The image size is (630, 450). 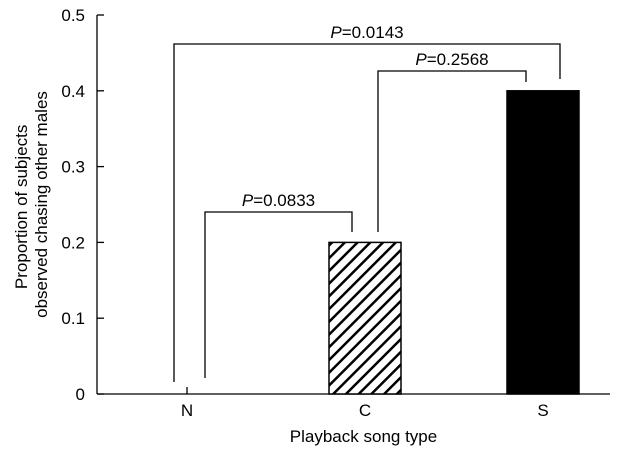 What do you see at coordinates (363, 436) in the screenshot?
I see `x-axis-title: Playback song type` at bounding box center [363, 436].